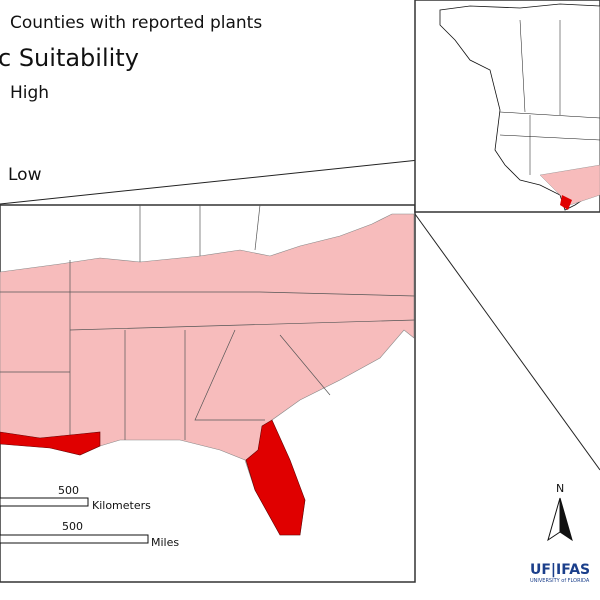 The height and width of the screenshot is (600, 600). Describe the element at coordinates (275, 477) in the screenshot. I see `reported-area-florida` at that location.